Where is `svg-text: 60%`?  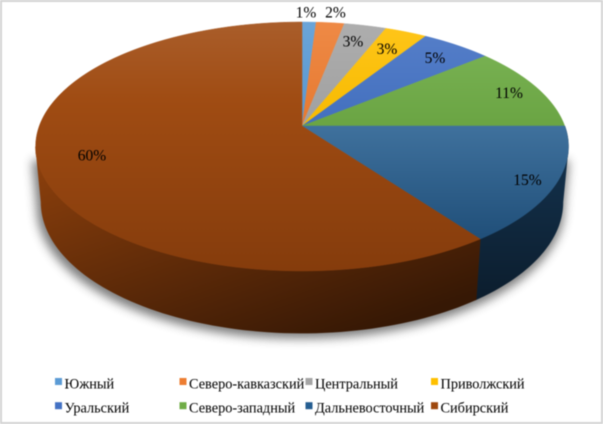 svg-text: 60% is located at coordinates (92, 156).